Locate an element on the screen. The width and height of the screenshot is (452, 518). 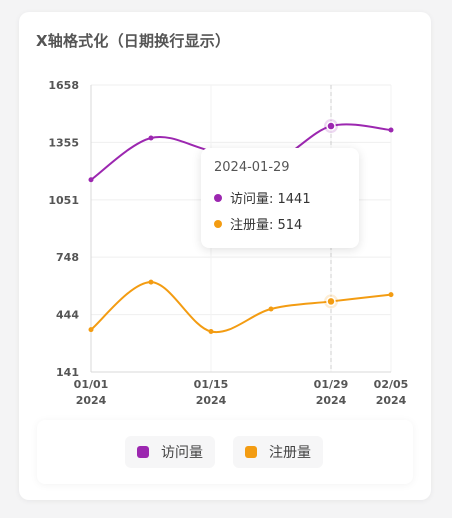
tooltip-date: 2024-01-29 is located at coordinates (252, 167).